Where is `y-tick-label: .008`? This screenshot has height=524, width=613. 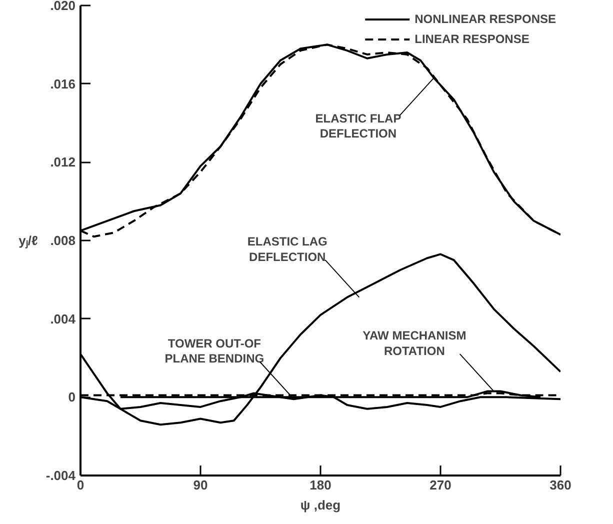
y-tick-label: .008 is located at coordinates (63, 240).